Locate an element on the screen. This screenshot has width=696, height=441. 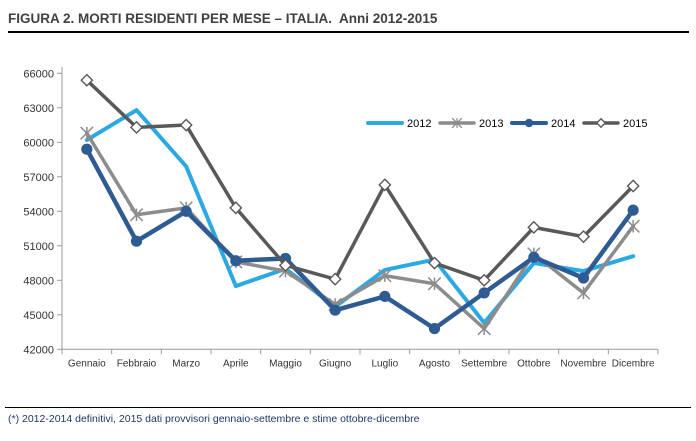
y-tick-label: 57000 is located at coordinates (38, 178).